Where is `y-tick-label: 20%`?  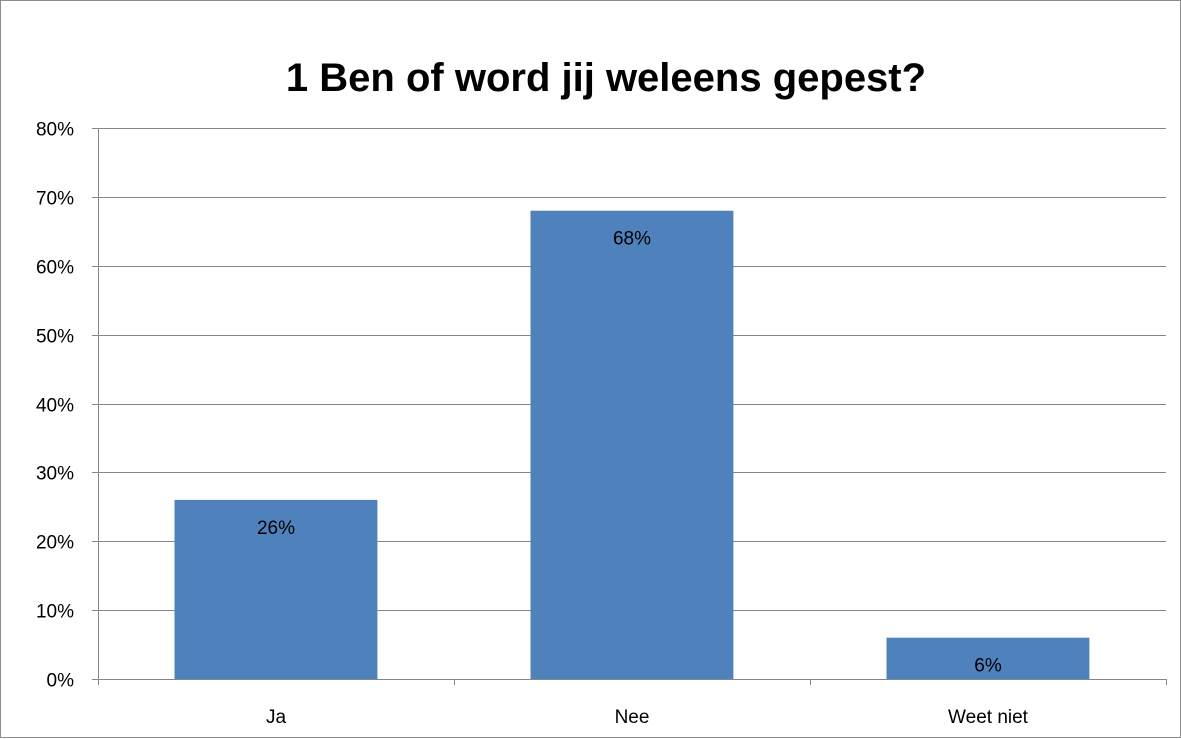
y-tick-label: 20% is located at coordinates (55, 543).